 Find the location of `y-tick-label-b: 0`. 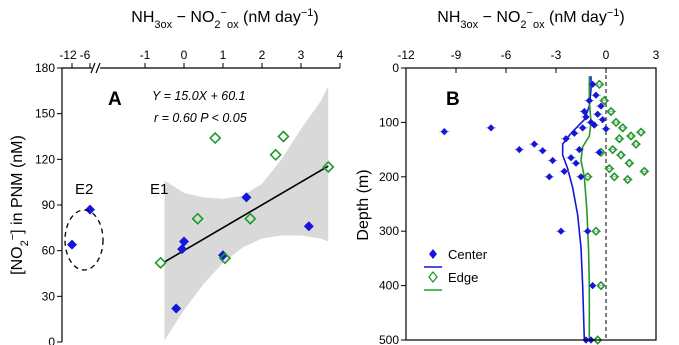

y-tick-label-b: 0 is located at coordinates (395, 68).